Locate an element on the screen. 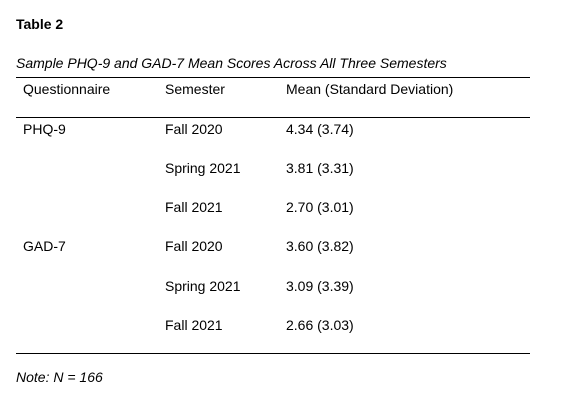 This screenshot has height=408, width=568. cell-questionnaire: GAD-7 is located at coordinates (44, 246).